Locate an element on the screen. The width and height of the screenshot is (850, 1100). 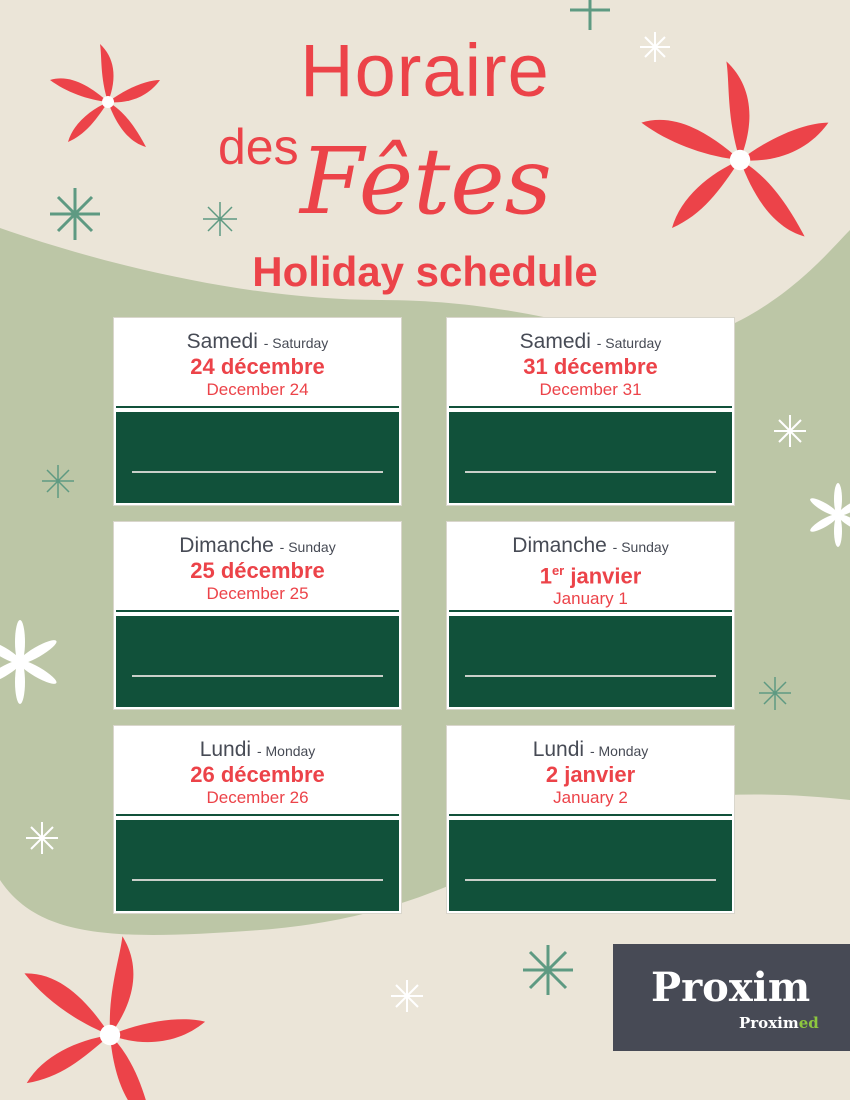
english-date: January 1 is located at coordinates (590, 599).